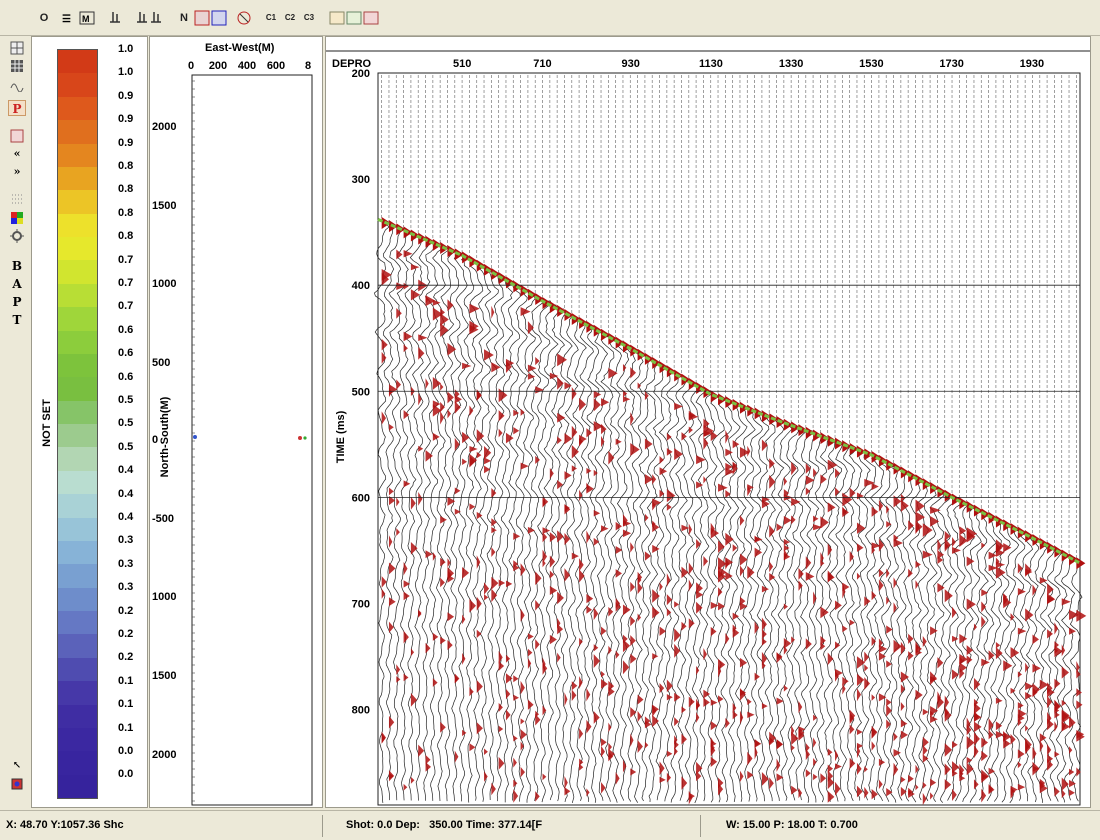 The height and width of the screenshot is (840, 1100). I want to click on b-tool-button: B, so click(17, 266).